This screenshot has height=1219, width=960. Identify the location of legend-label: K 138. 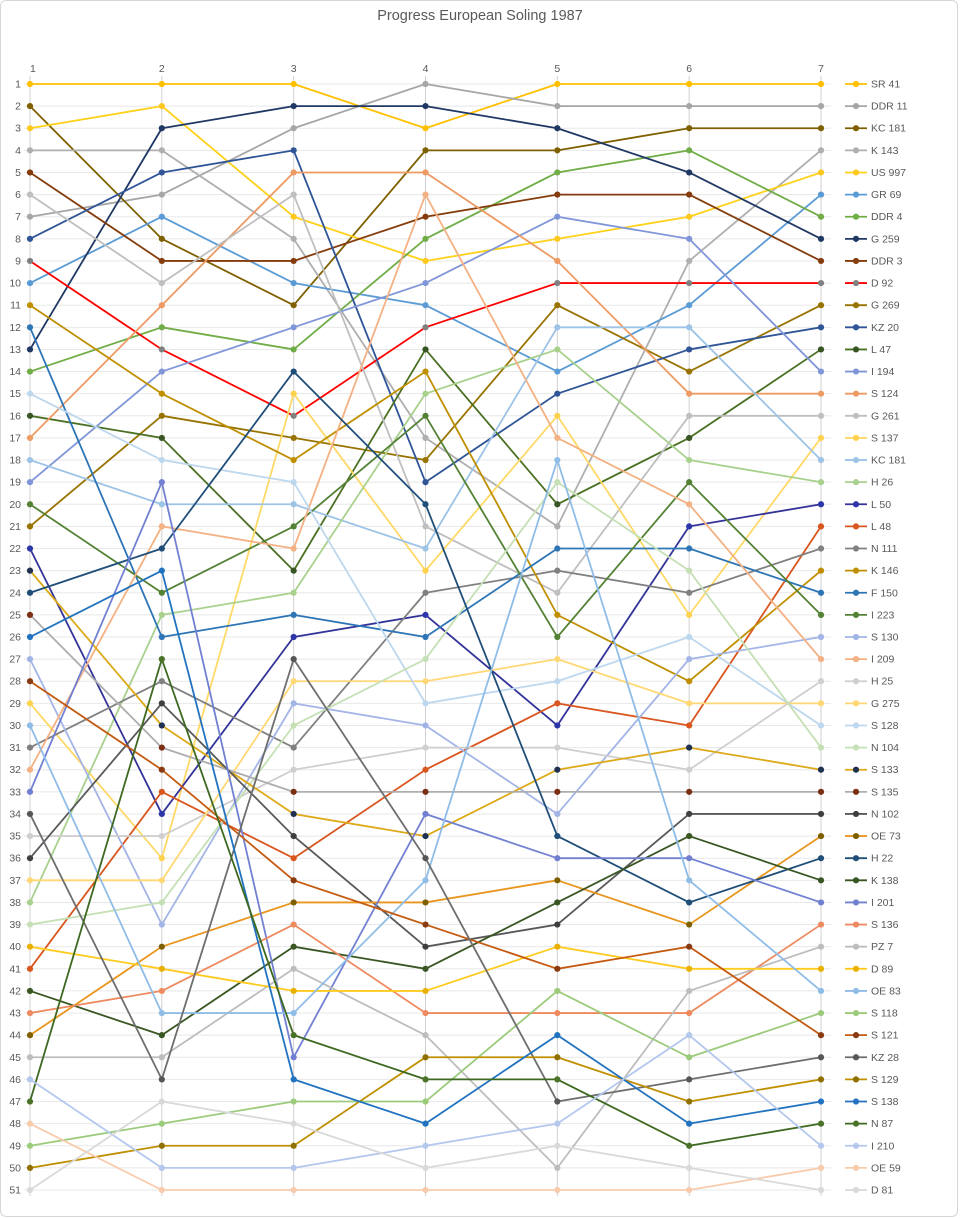
(885, 881).